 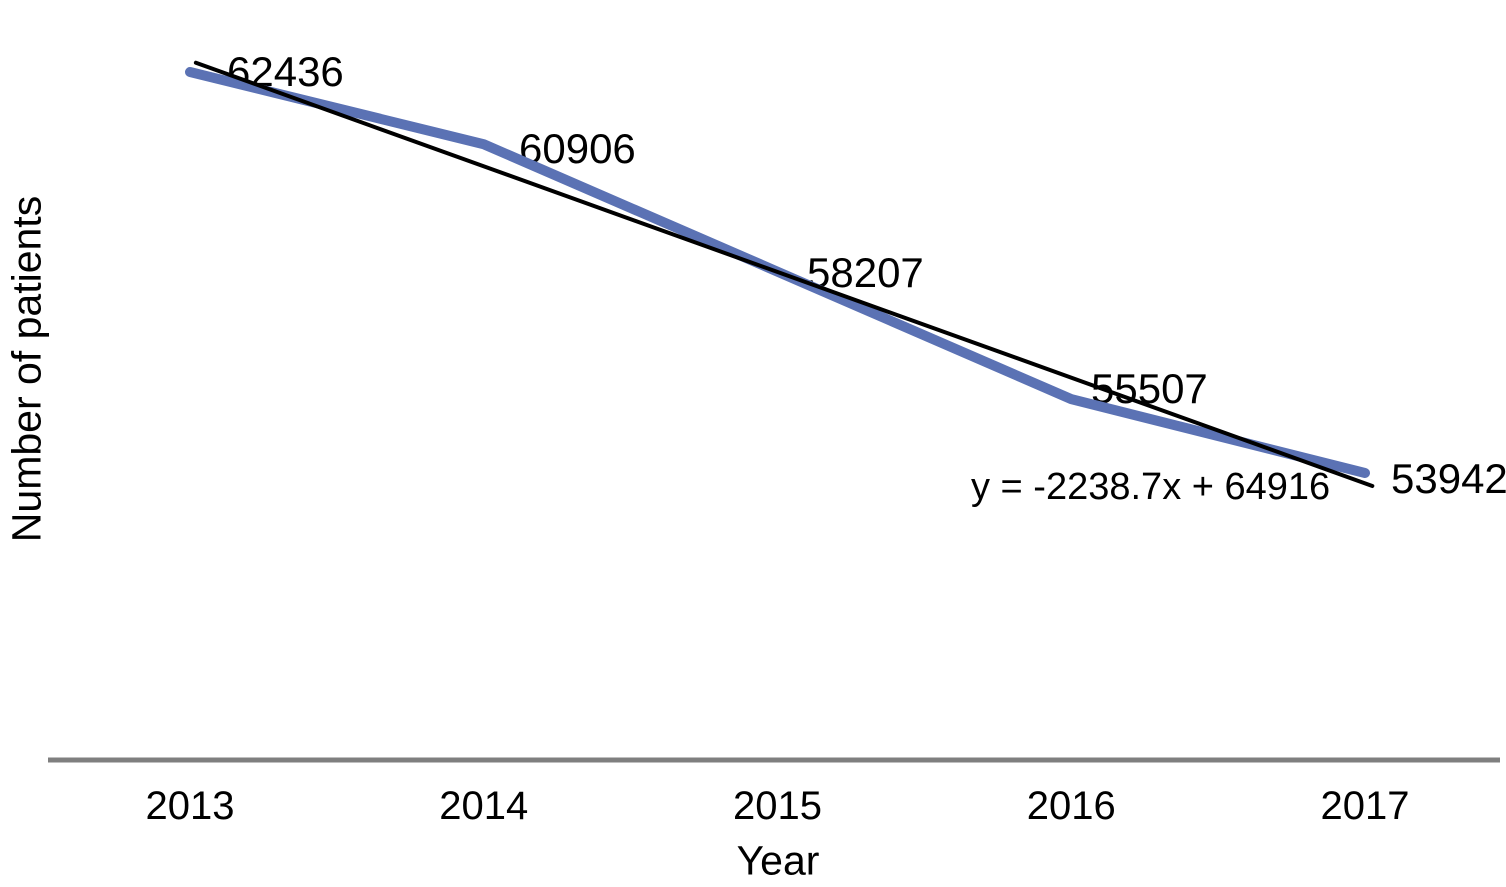 I want to click on x-axis-title: Year, so click(x=778, y=860).